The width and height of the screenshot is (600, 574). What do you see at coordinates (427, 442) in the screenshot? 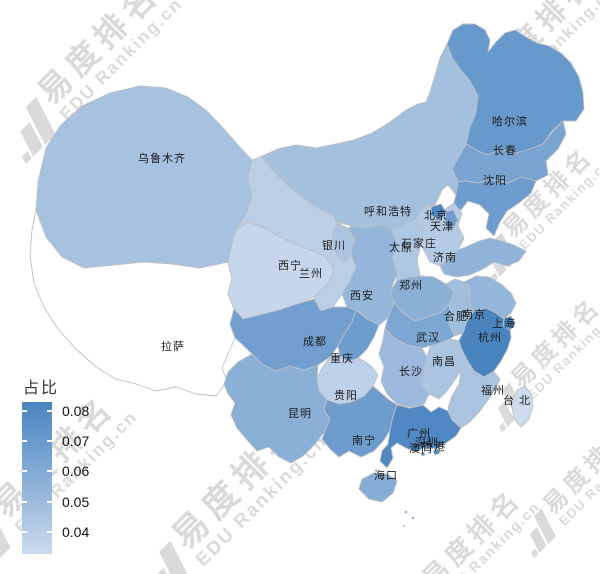
I see `city-label: 深圳` at bounding box center [427, 442].